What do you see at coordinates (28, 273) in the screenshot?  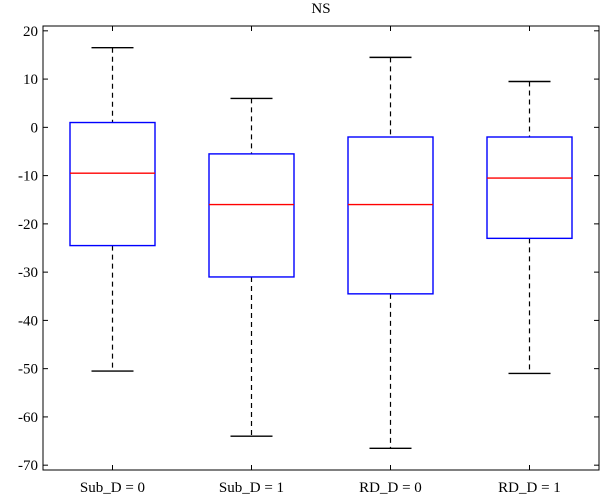 I see `y-tick-label: -30` at bounding box center [28, 273].